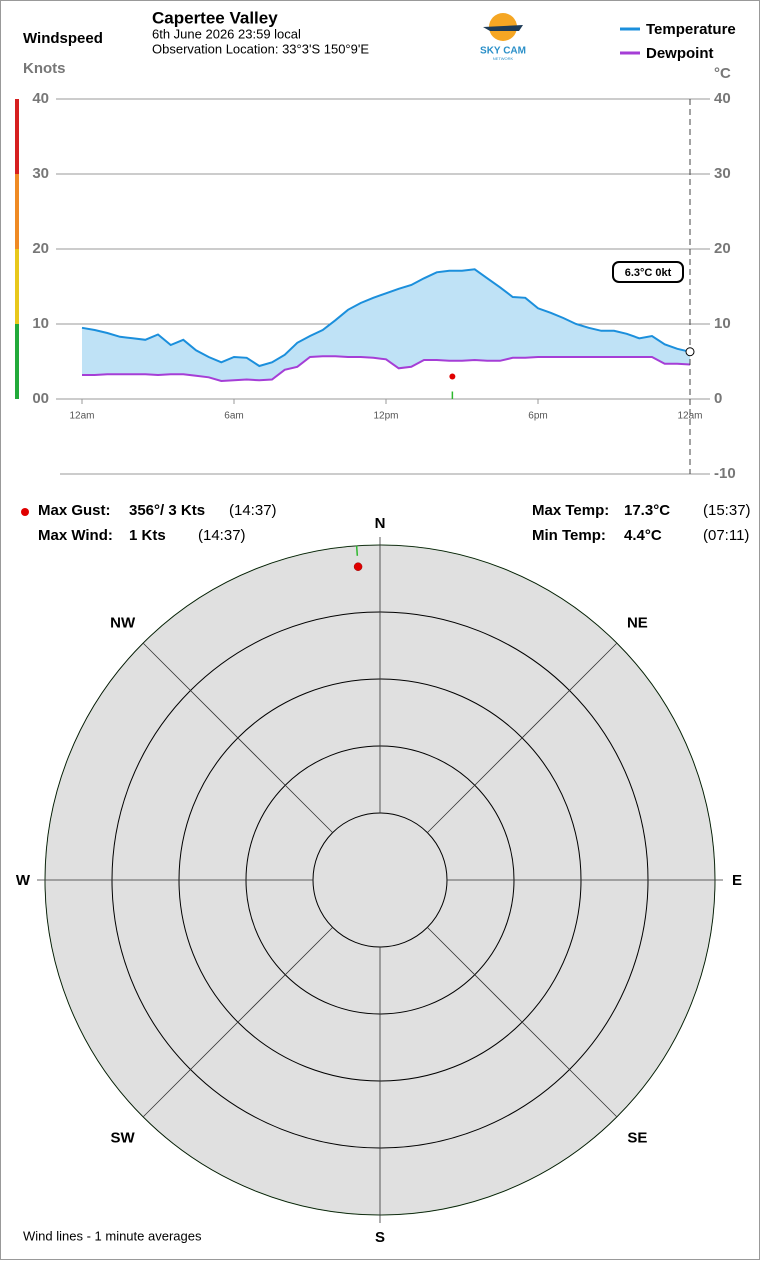 This screenshot has width=760, height=1265. Describe the element at coordinates (690, 352) in the screenshot. I see `now-point` at that location.